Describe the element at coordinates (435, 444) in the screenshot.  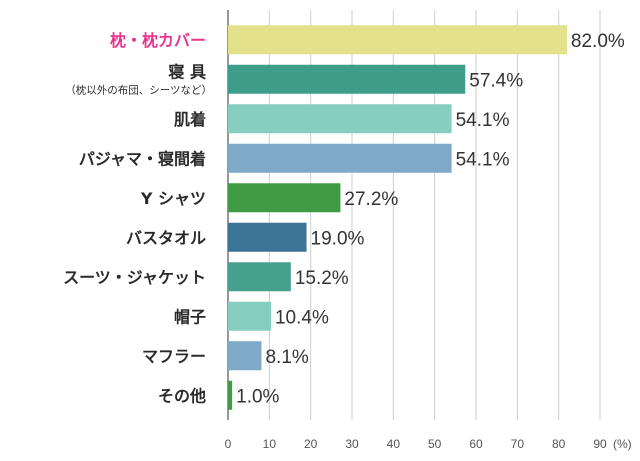
I see `x-tick-label-50: 50` at that location.